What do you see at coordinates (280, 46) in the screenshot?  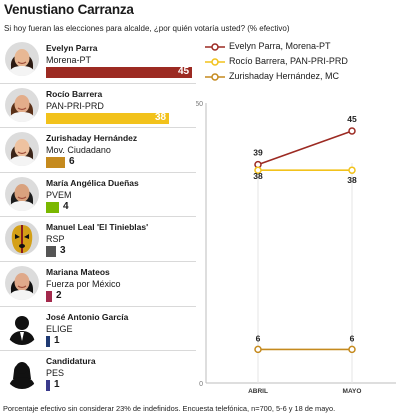 I see `legend-label: Evelyn Parra, Morena-PT` at bounding box center [280, 46].